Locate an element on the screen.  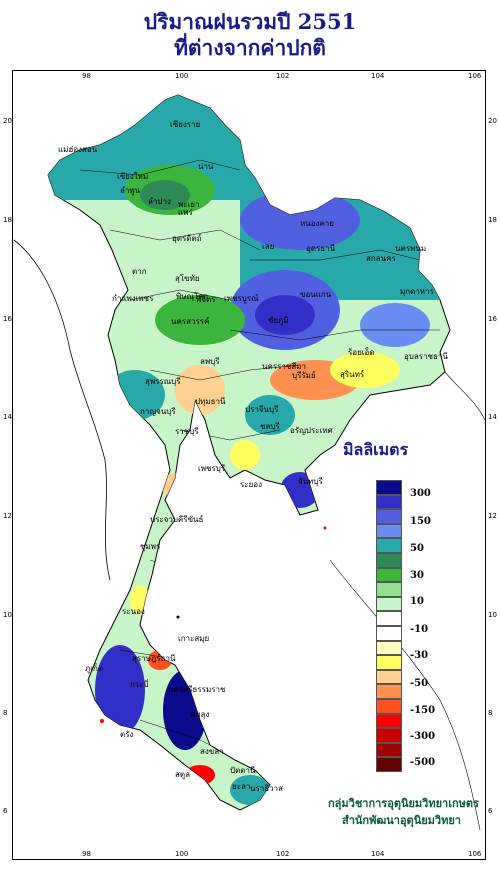
legend-label: -300 is located at coordinates (423, 736).